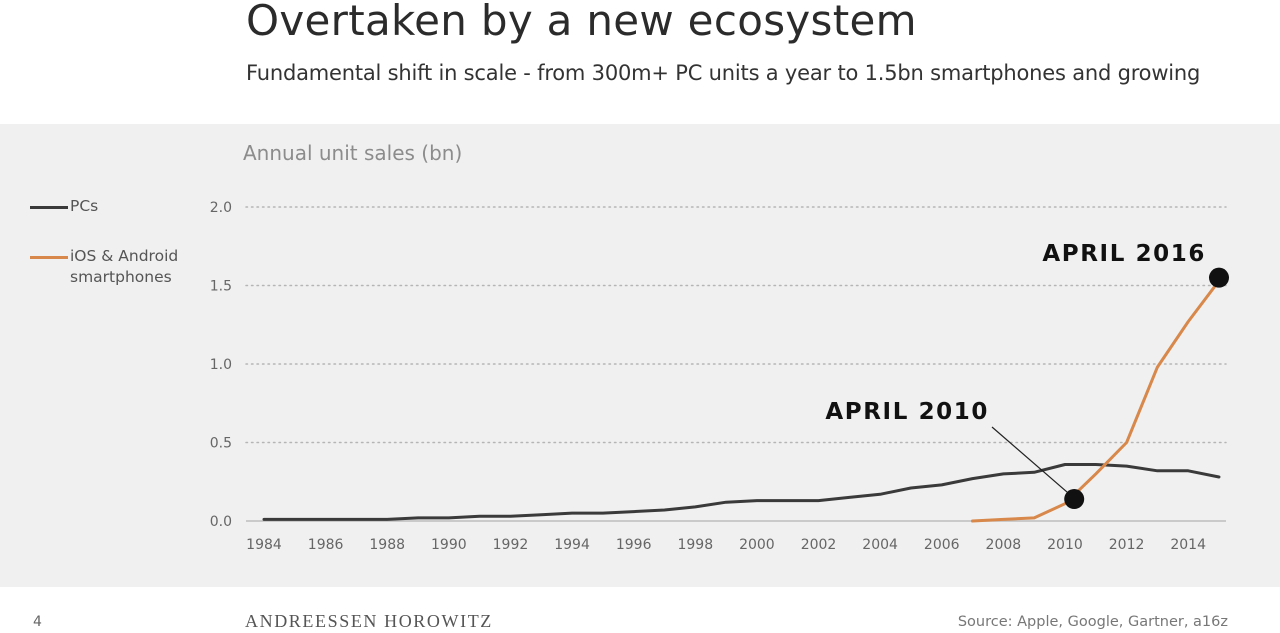 This screenshot has width=1280, height=633. Describe the element at coordinates (264, 545) in the screenshot. I see `x-tick-label-0: 1984` at that location.